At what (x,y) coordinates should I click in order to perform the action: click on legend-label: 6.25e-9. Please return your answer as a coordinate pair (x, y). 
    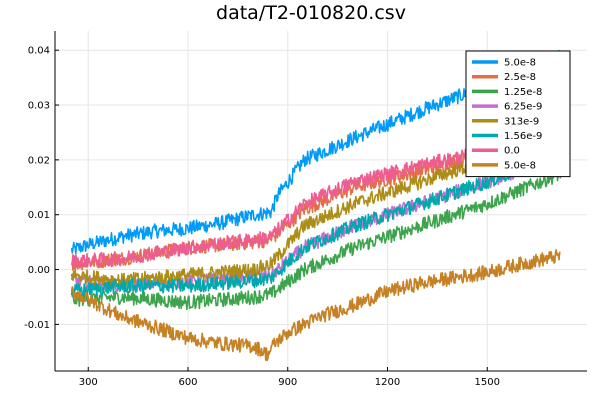
    Looking at the image, I should click on (523, 107).